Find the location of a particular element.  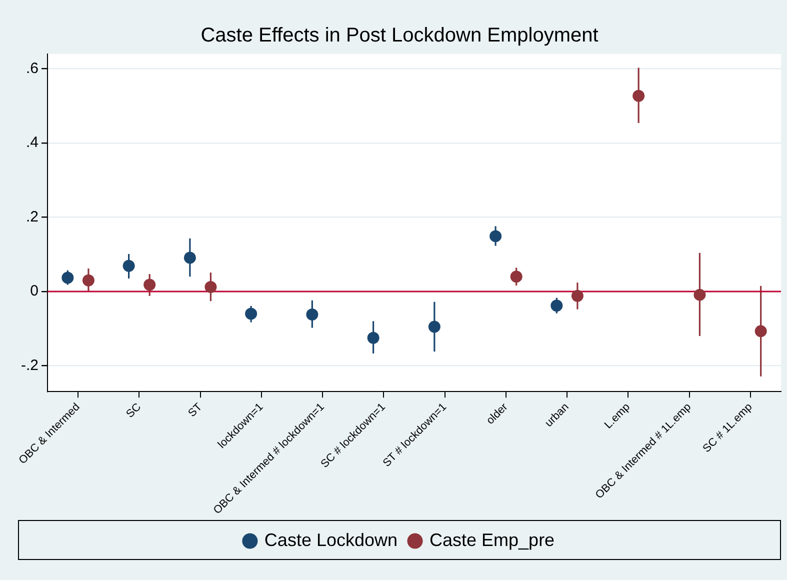

y-tick-label: .4 is located at coordinates (32, 143).